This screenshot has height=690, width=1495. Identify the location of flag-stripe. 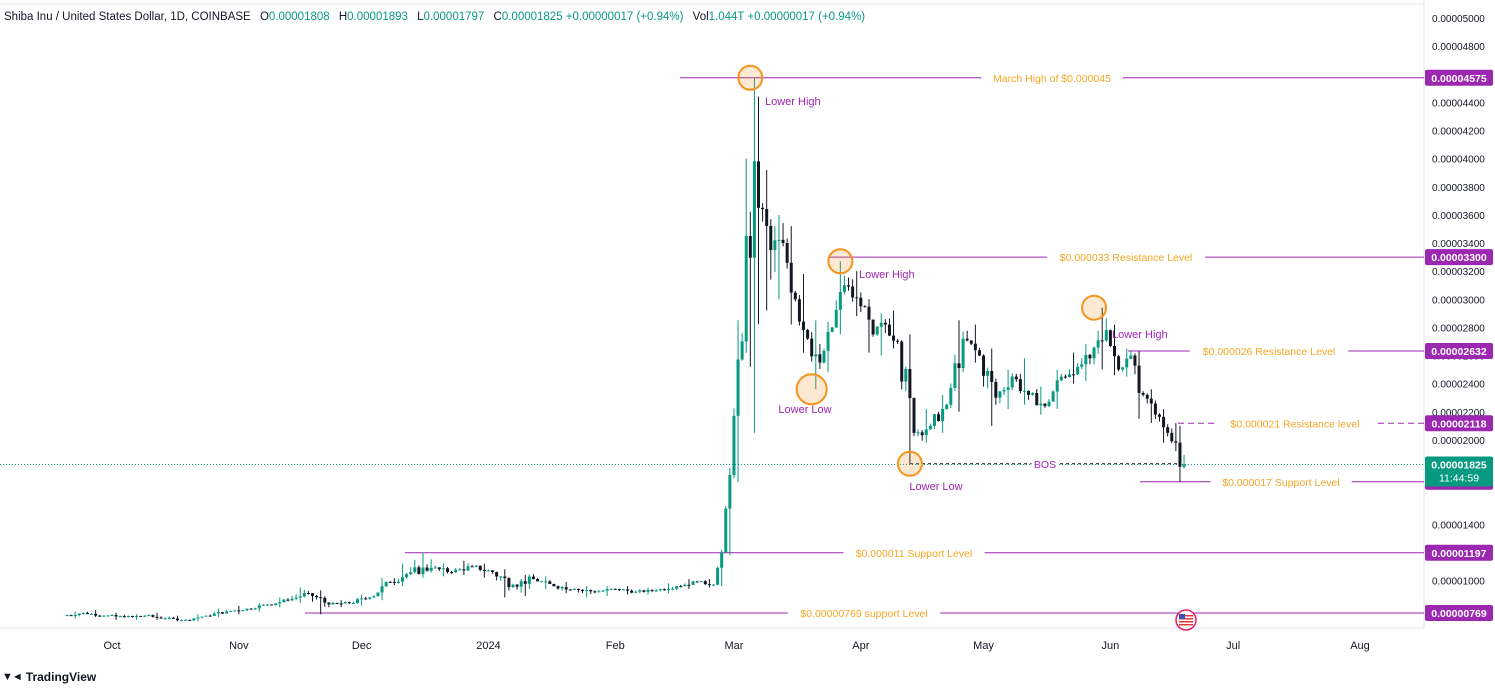
(1186, 625).